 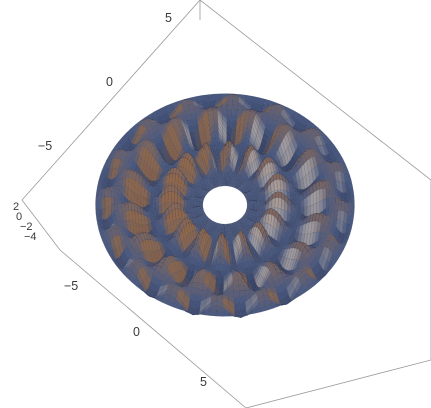 I want to click on axis-bottom-left-ticks: −5 0 5, so click(x=135, y=334).